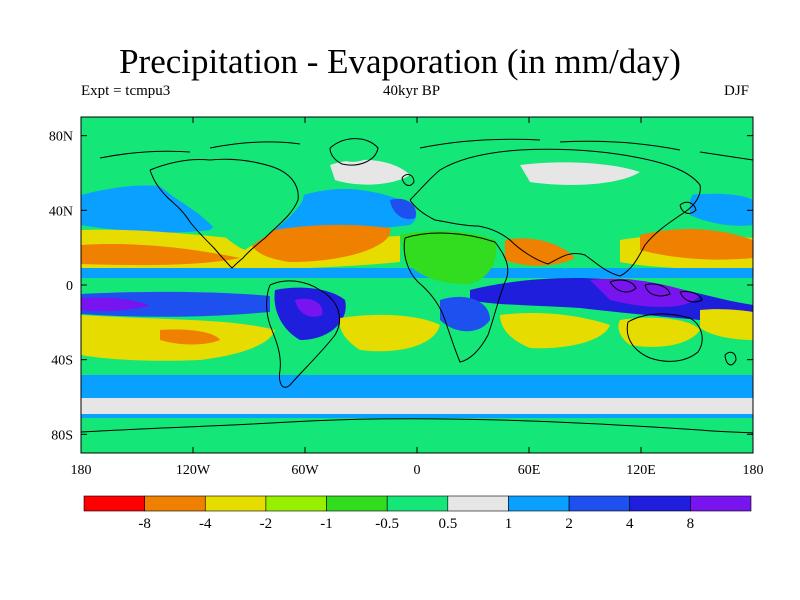  Describe the element at coordinates (305, 470) in the screenshot. I see `lon-tick-label: 60W` at that location.